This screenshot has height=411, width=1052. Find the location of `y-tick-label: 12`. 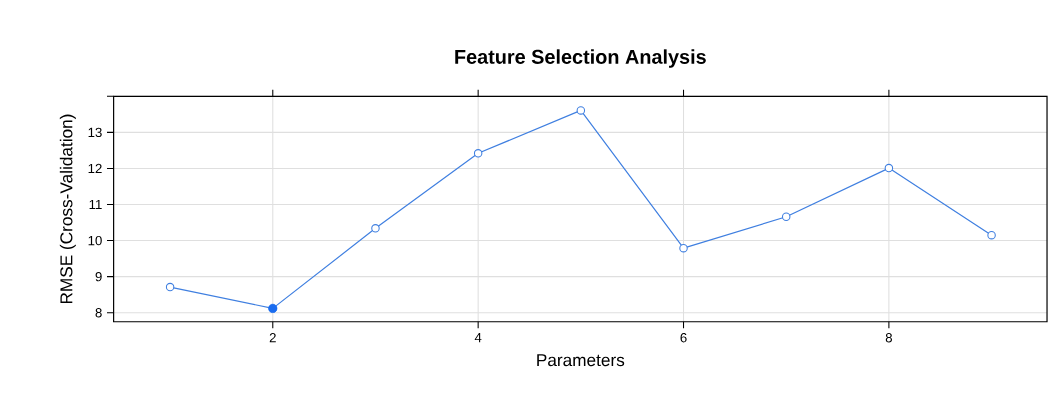

y-tick-label: 12 is located at coordinates (95, 168).